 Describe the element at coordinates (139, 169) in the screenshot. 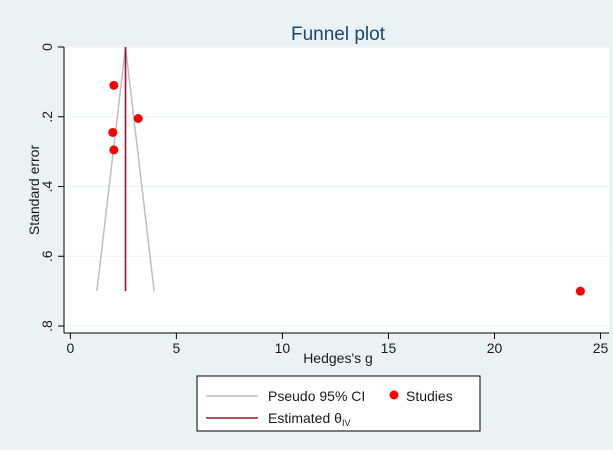

I see `pseudo-ci-right-line` at that location.